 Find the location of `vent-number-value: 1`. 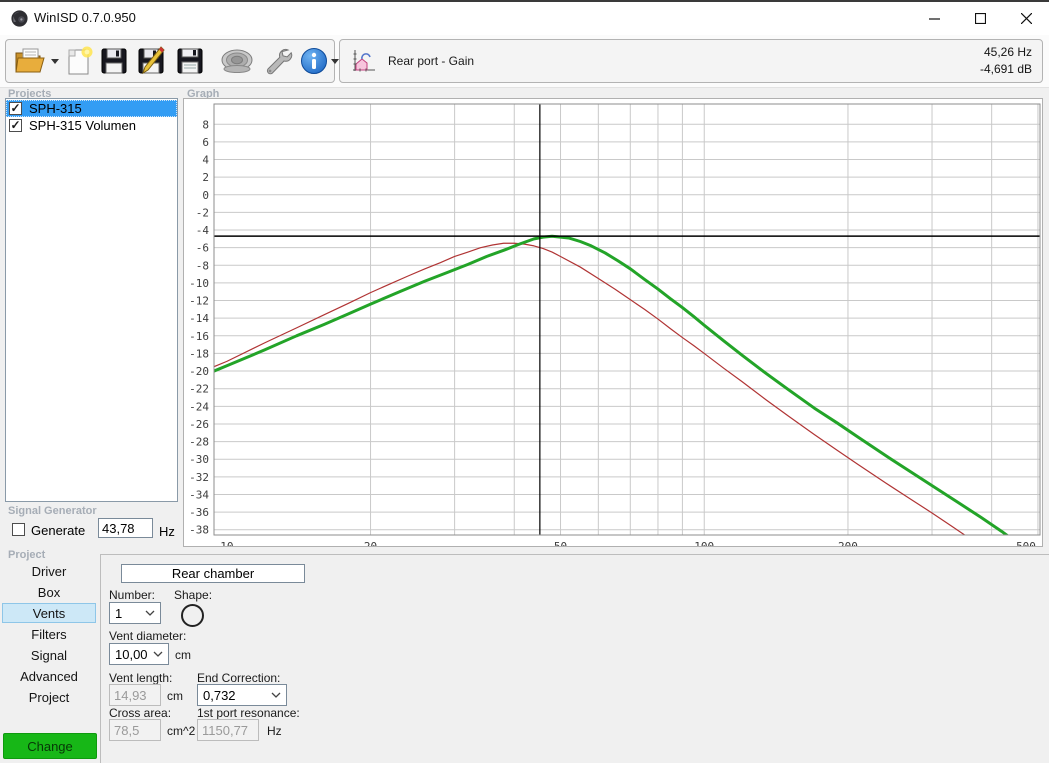

vent-number-value: 1 is located at coordinates (119, 613).